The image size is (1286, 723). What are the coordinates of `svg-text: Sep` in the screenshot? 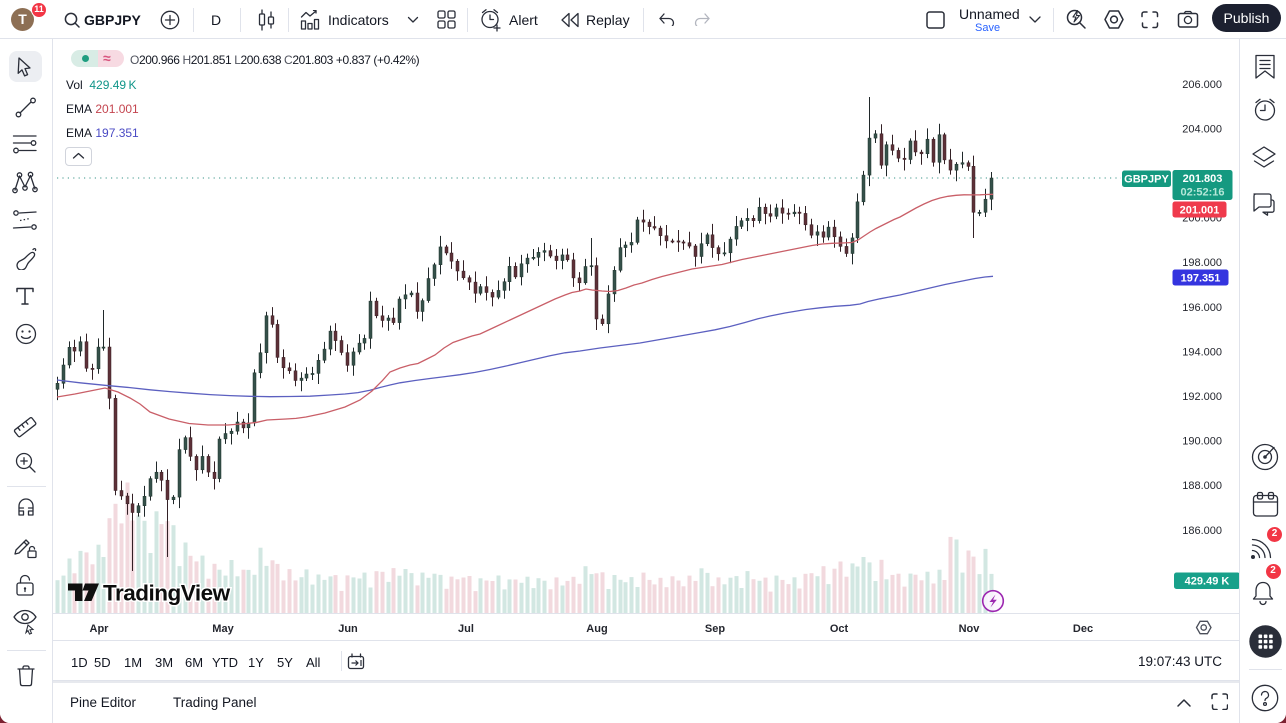 It's located at (715, 629).